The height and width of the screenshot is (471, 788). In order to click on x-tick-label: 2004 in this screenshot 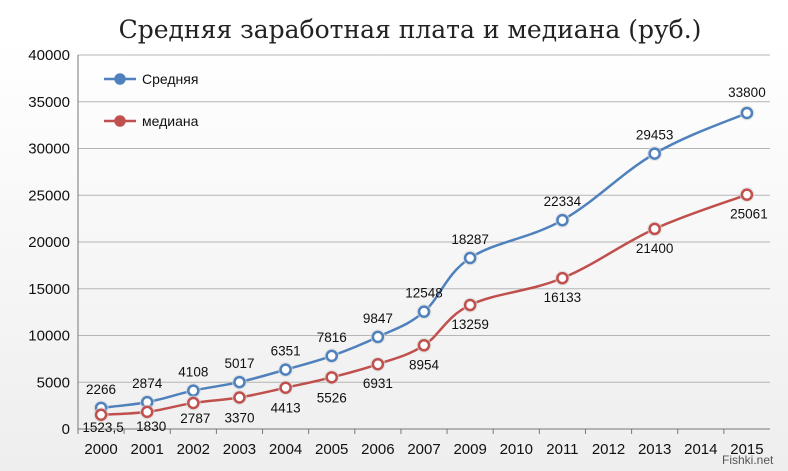, I will do `click(285, 449)`.